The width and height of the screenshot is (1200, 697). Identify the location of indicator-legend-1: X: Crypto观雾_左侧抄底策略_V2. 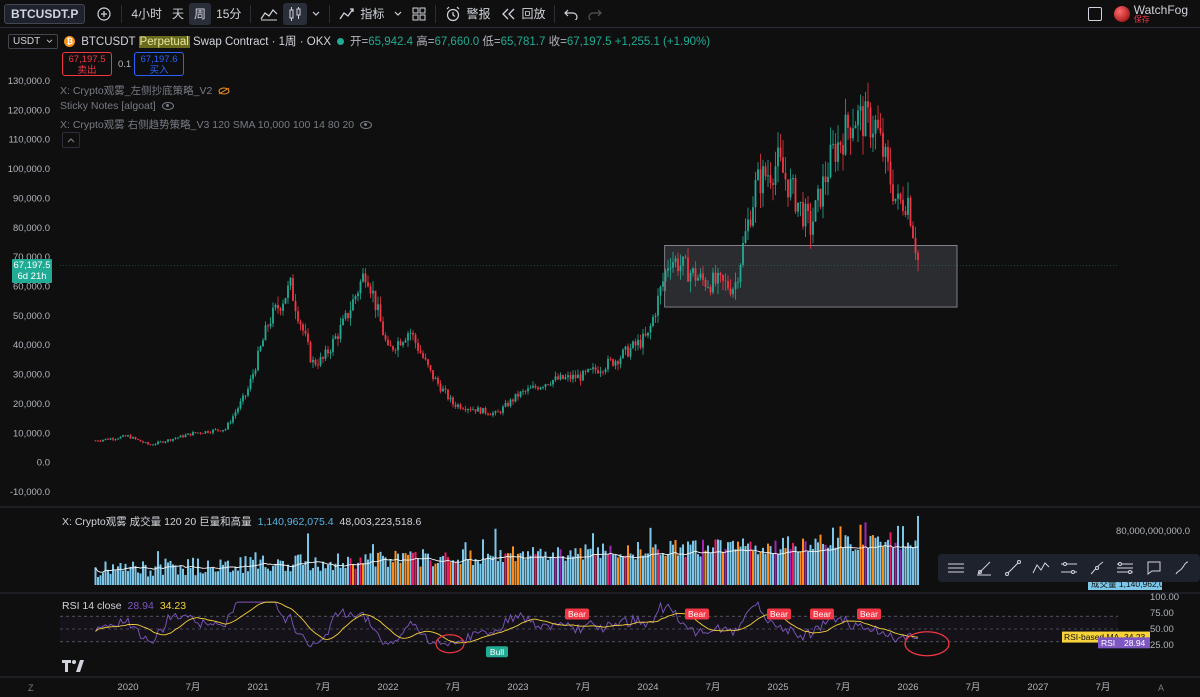
(145, 90).